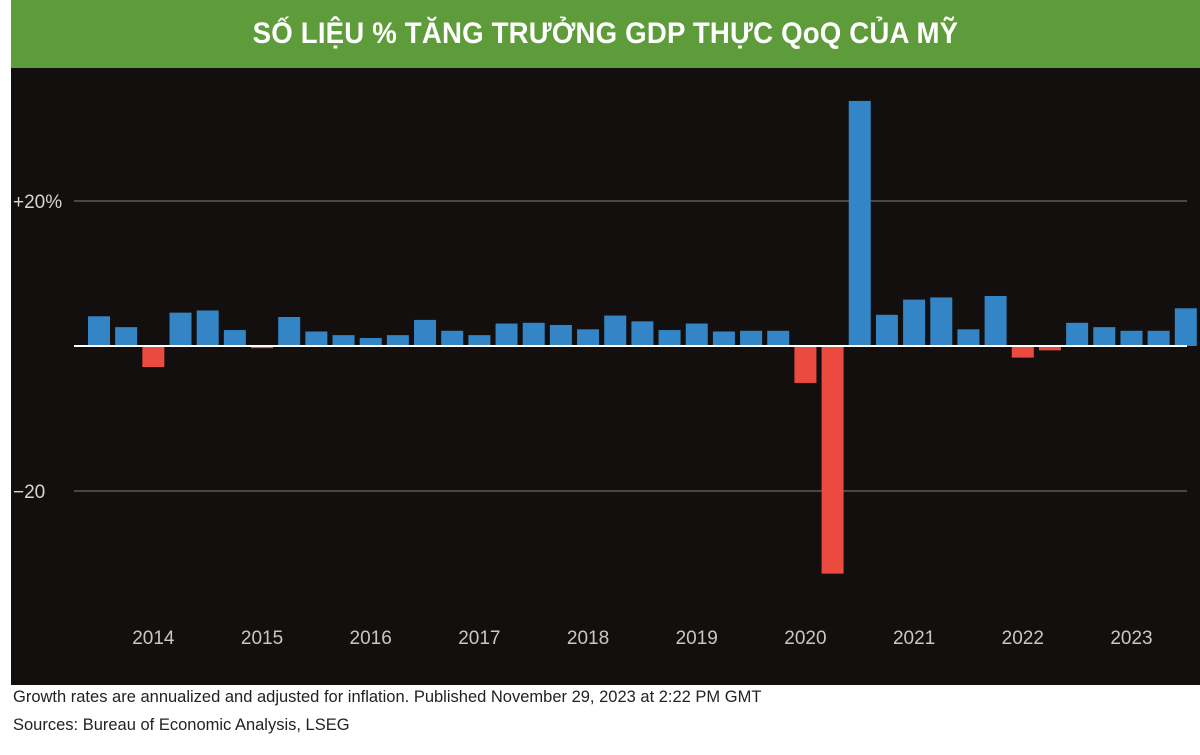 Image resolution: width=1200 pixels, height=755 pixels. Describe the element at coordinates (479, 638) in the screenshot. I see `x-tick-label: 2017` at that location.